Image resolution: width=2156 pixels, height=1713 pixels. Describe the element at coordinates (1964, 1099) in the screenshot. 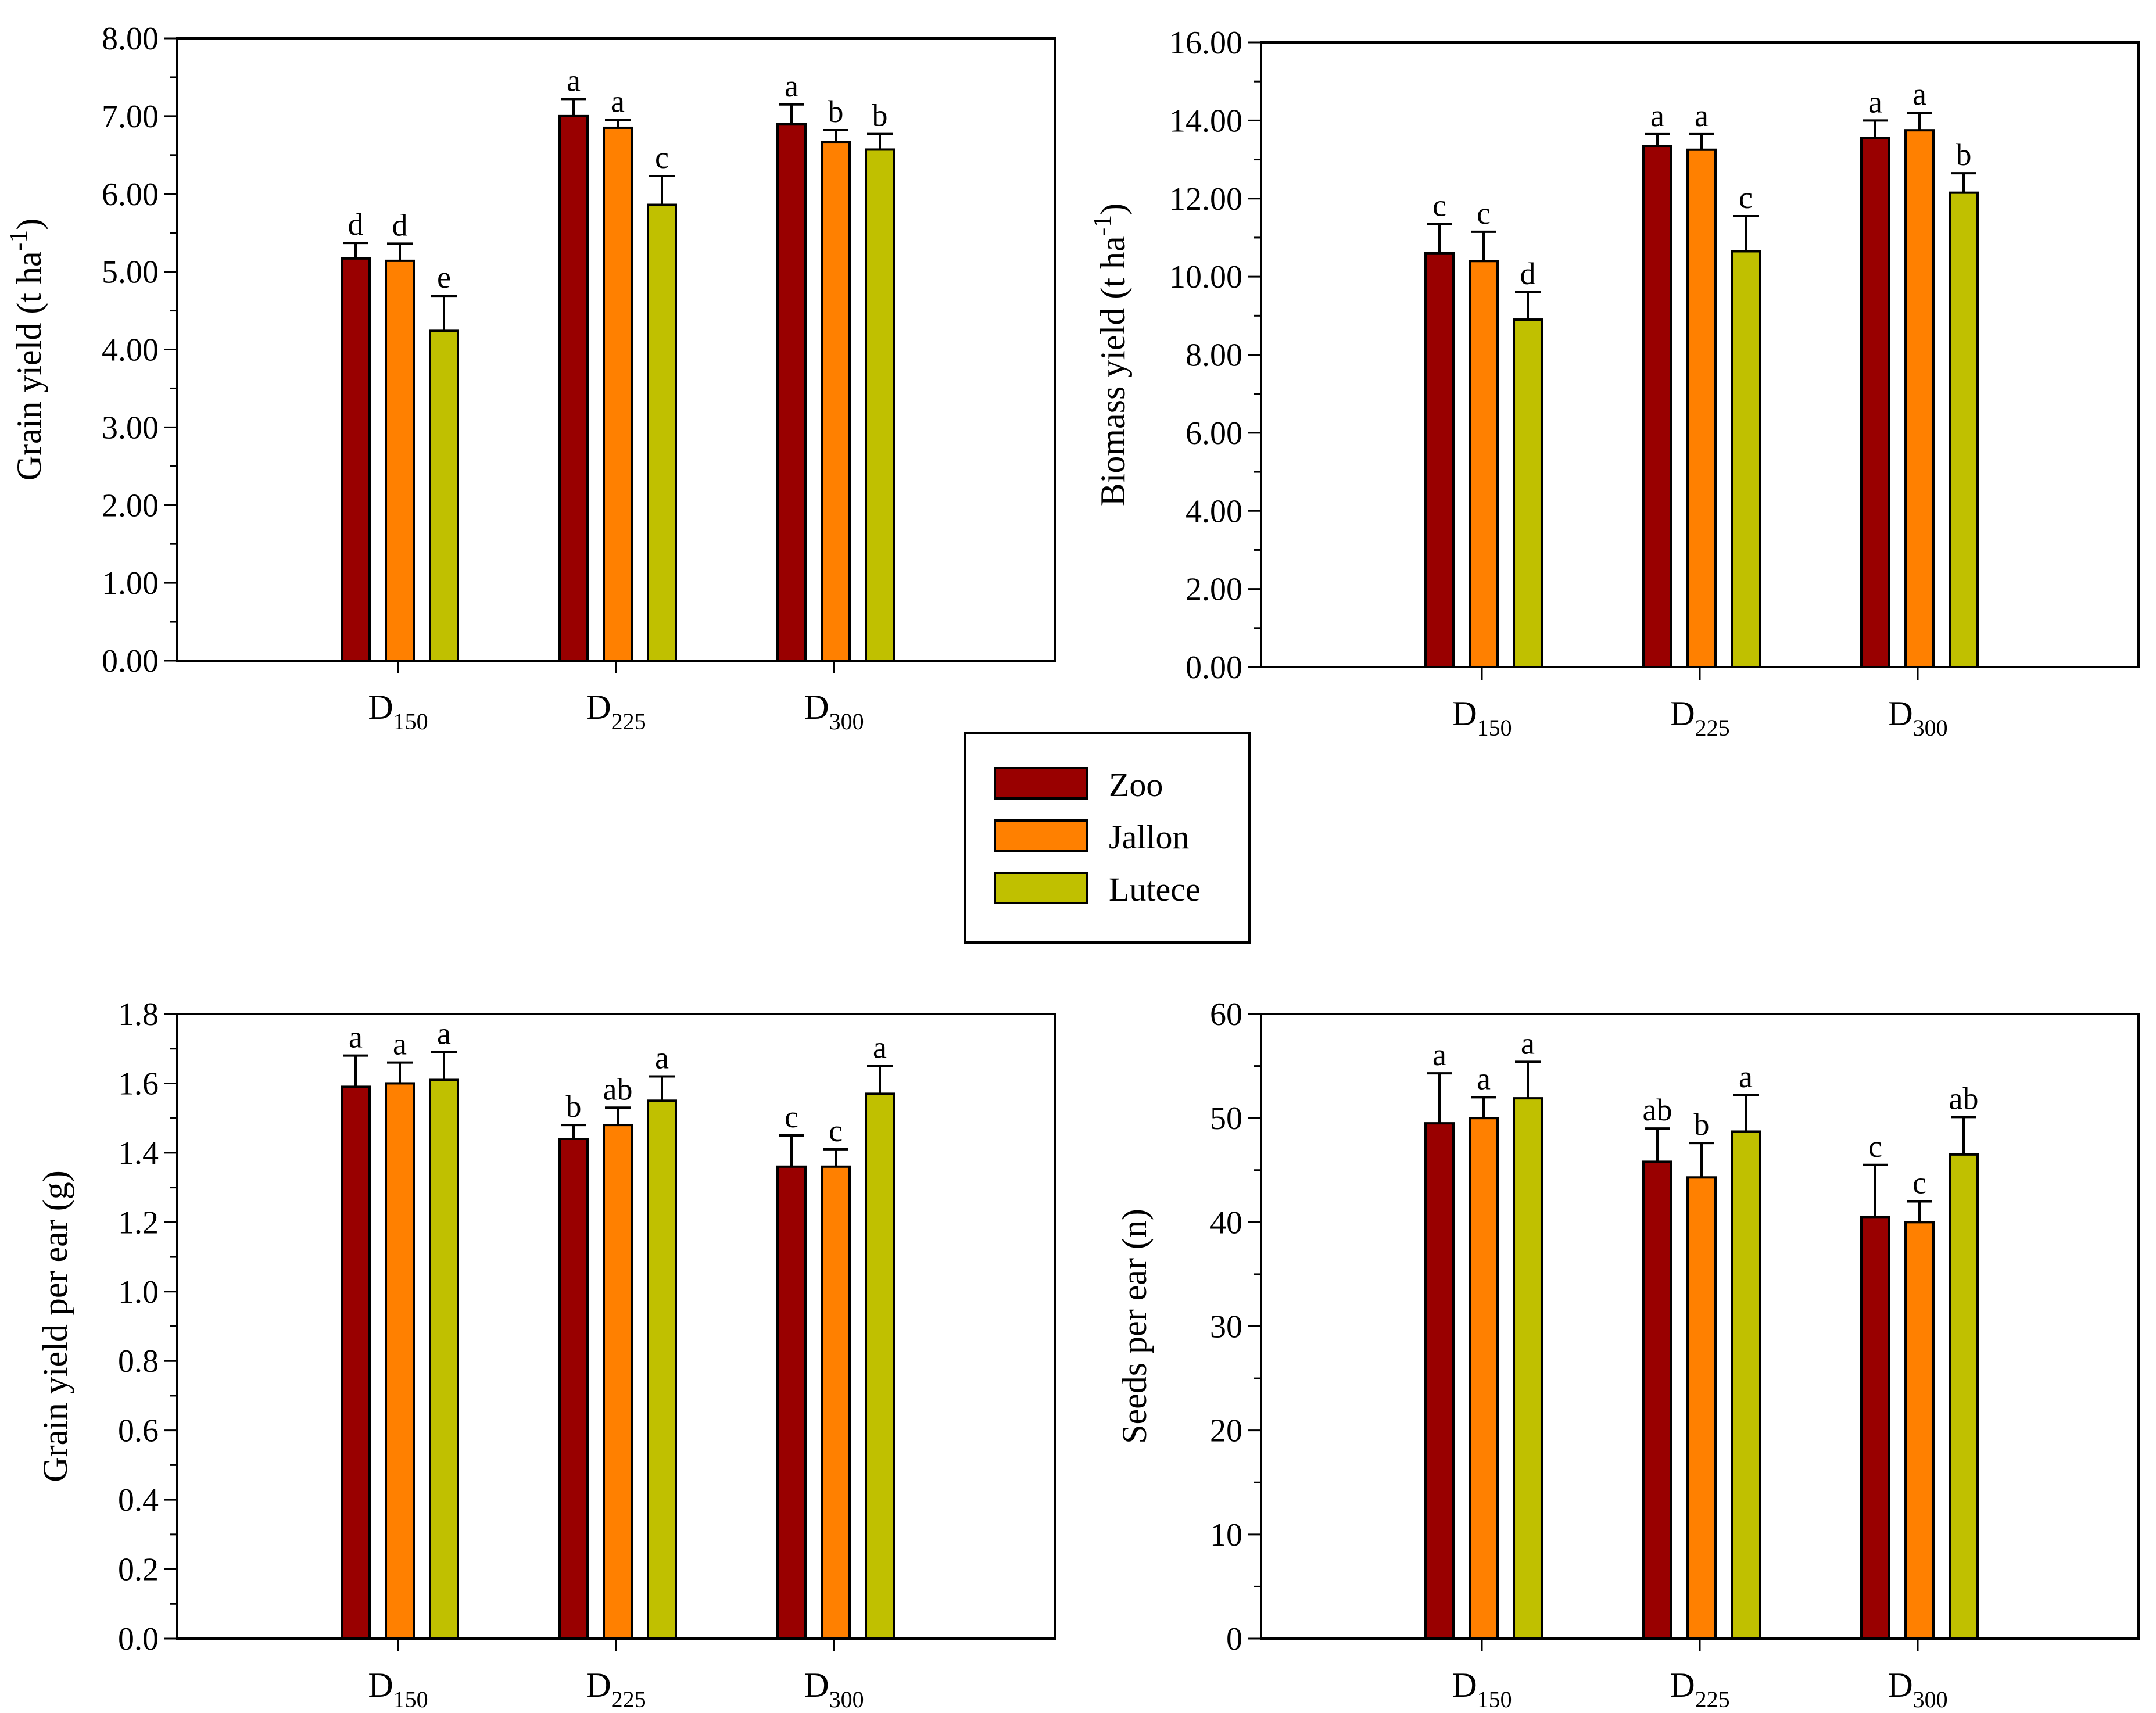

I see `significance-label: ab` at that location.